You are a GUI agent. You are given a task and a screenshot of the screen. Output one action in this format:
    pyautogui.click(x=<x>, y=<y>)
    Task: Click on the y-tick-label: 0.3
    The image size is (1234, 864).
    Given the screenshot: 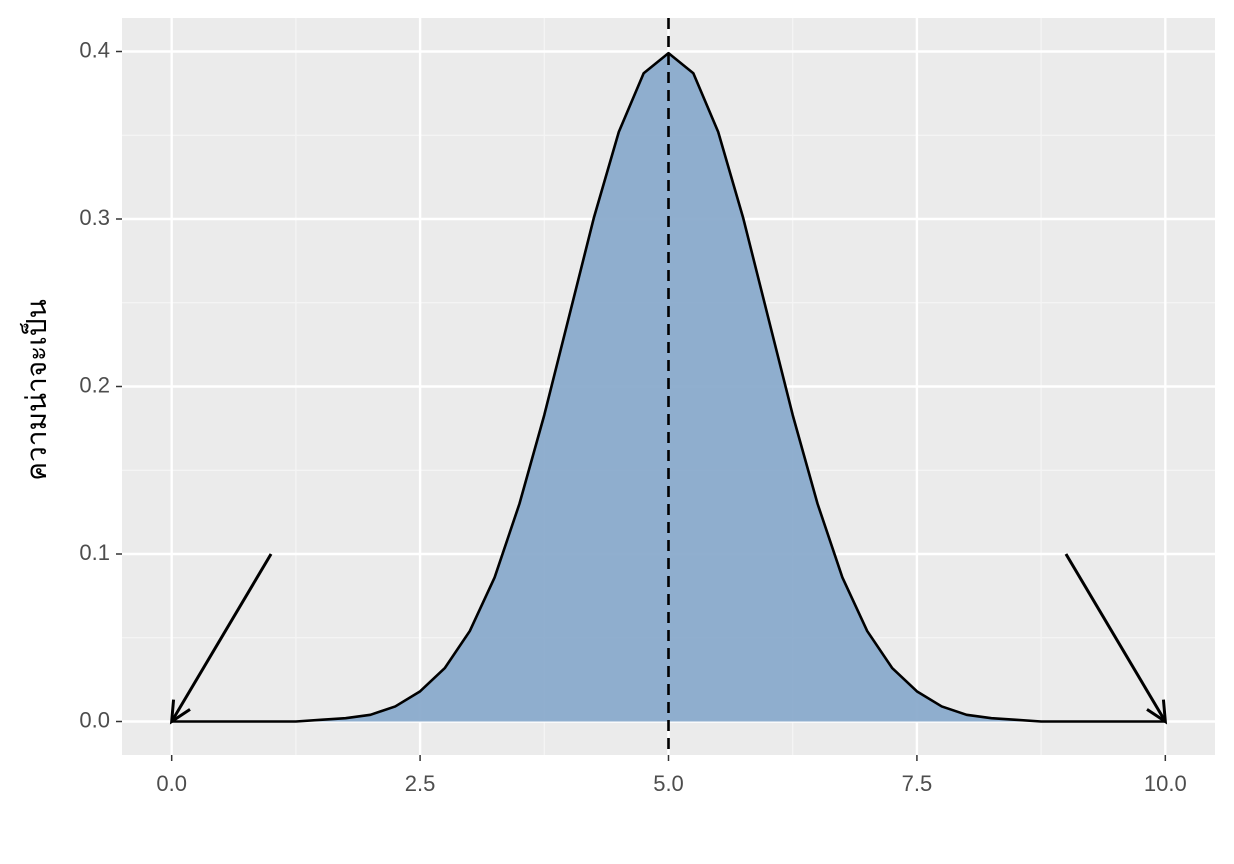 What is the action you would take?
    pyautogui.click(x=94, y=217)
    